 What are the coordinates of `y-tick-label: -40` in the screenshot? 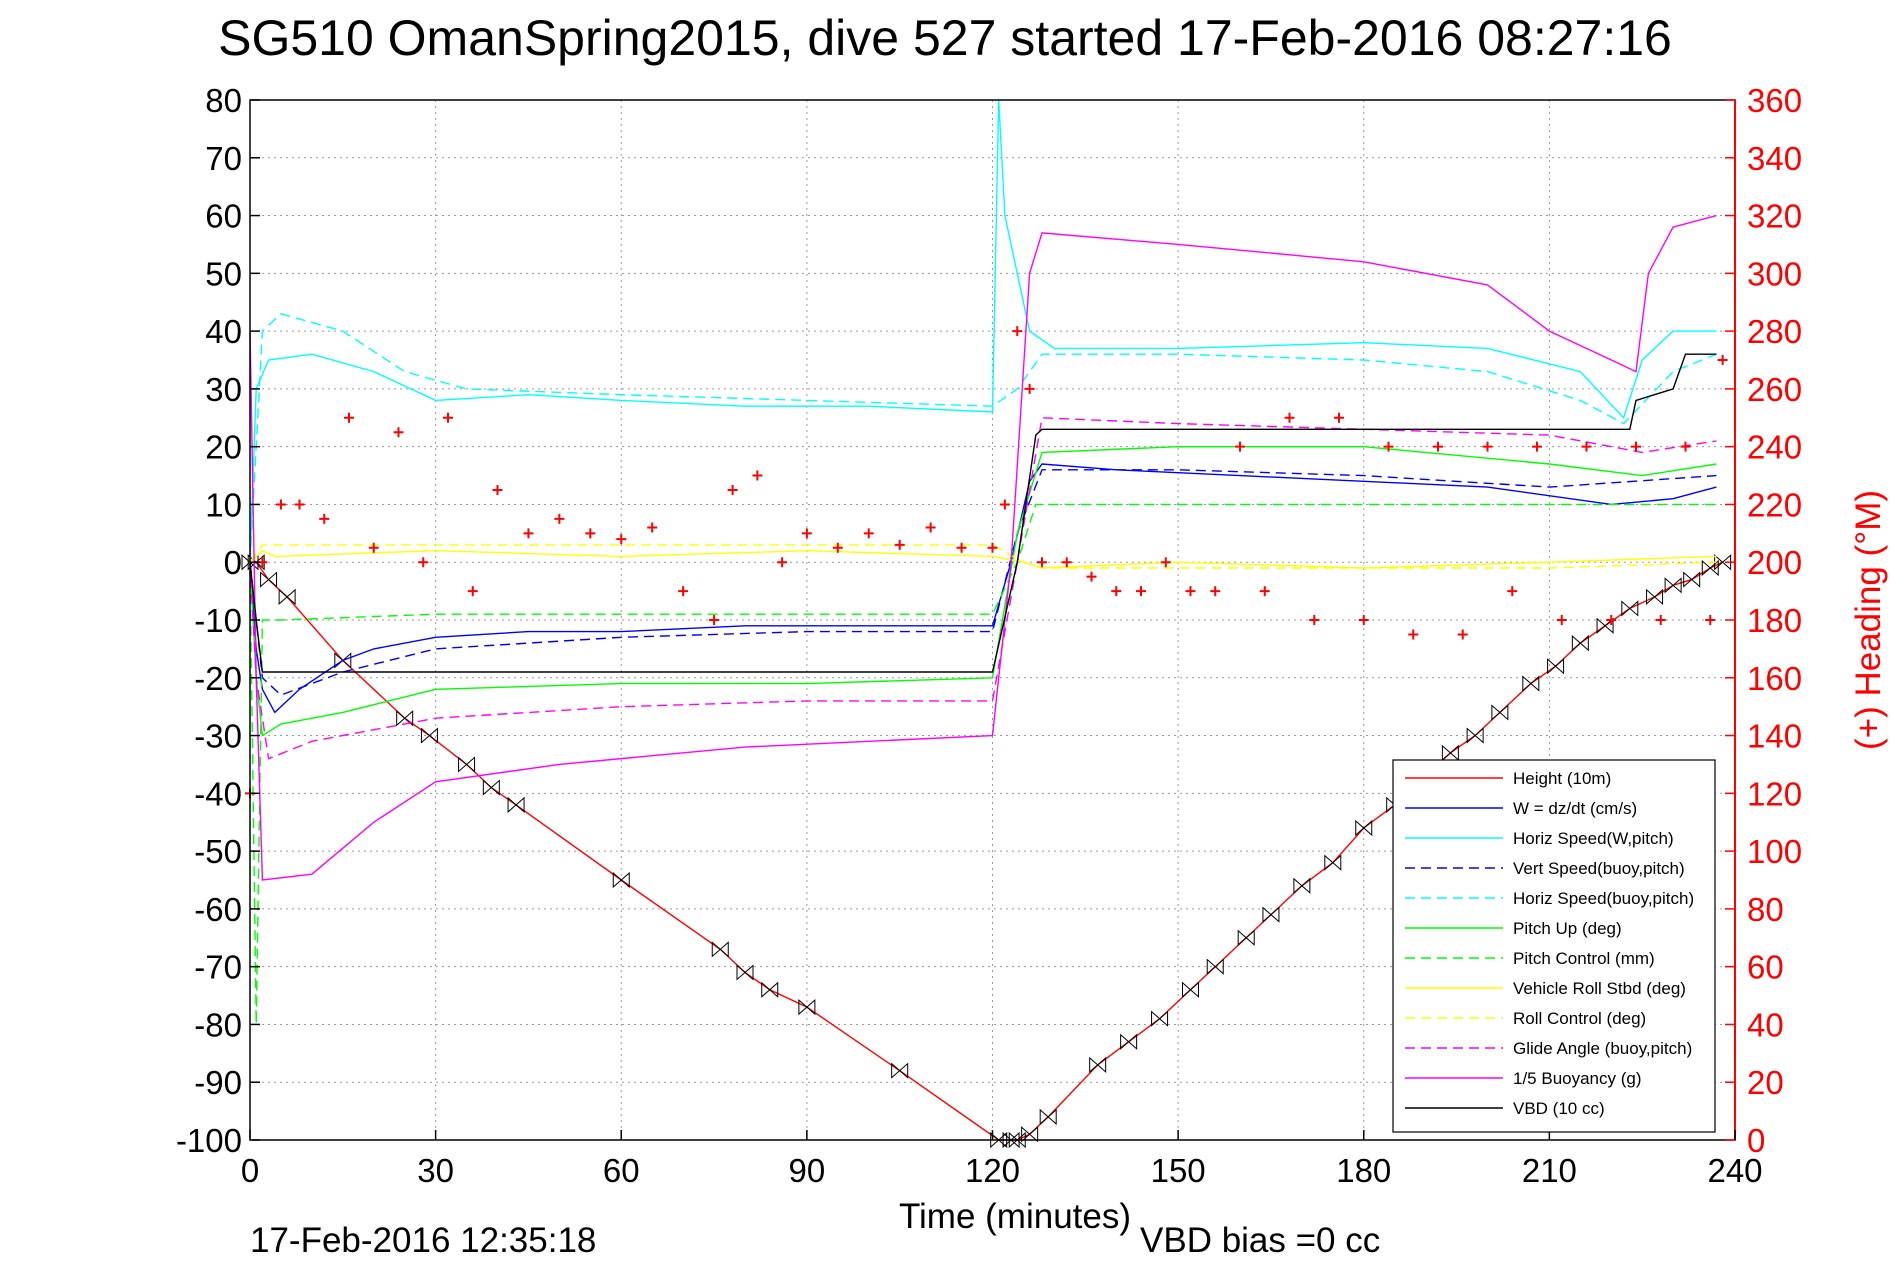 It's located at (218, 793).